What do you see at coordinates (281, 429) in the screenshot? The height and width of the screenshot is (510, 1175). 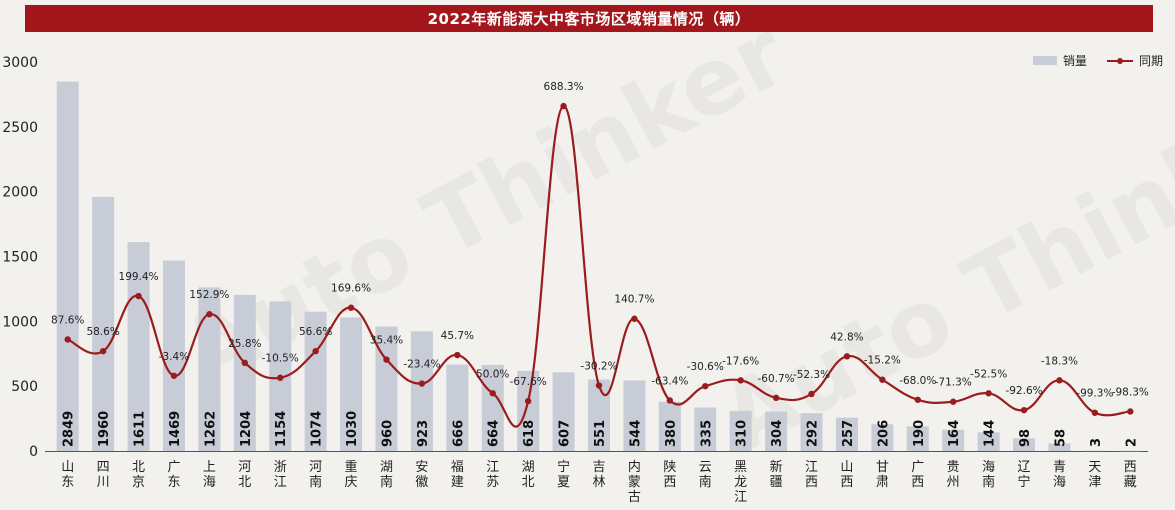 I see `bar-value-label: 1154` at bounding box center [281, 429].